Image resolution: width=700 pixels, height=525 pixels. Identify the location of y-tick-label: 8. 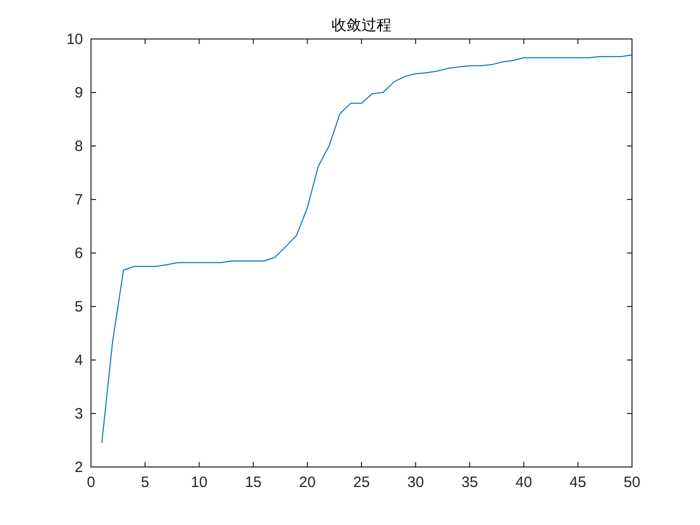
(78, 146).